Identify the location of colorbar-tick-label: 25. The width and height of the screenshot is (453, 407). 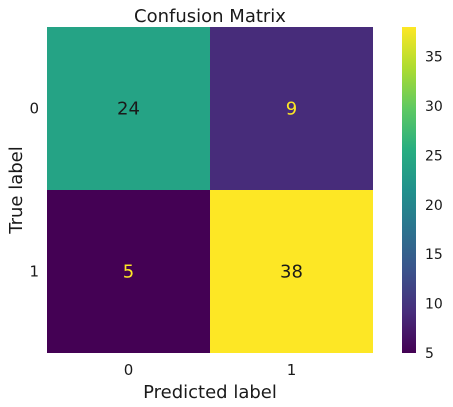
(434, 156).